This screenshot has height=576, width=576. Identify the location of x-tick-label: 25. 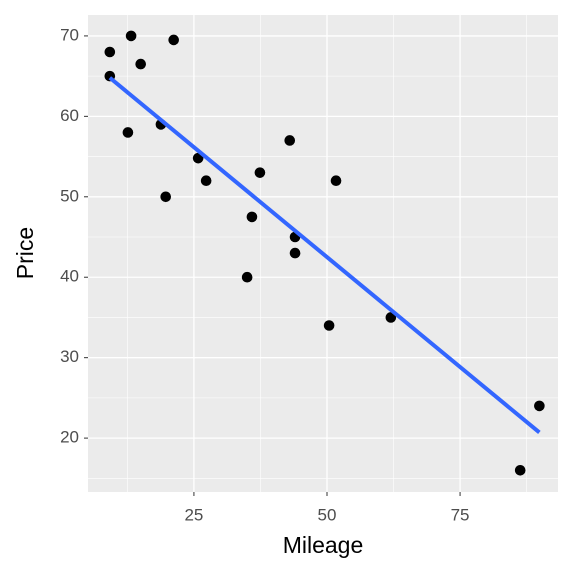
(193, 514).